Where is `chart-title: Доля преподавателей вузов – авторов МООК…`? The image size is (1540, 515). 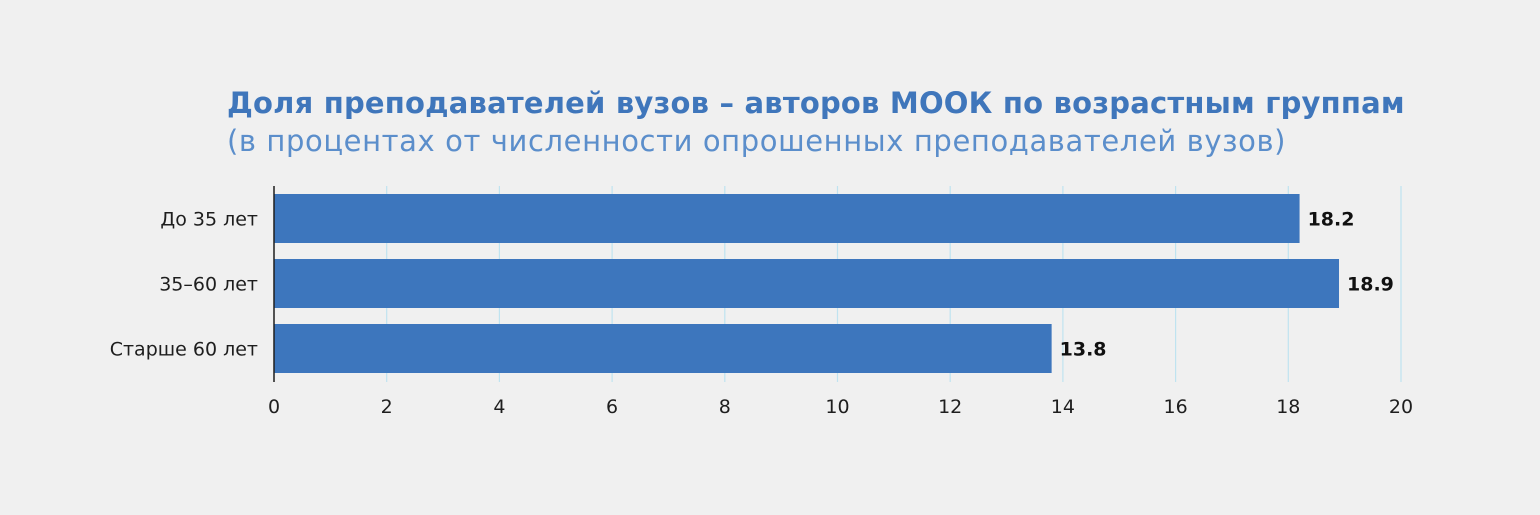 chart-title: Доля преподавателей вузов – авторов МООК… is located at coordinates (816, 103).